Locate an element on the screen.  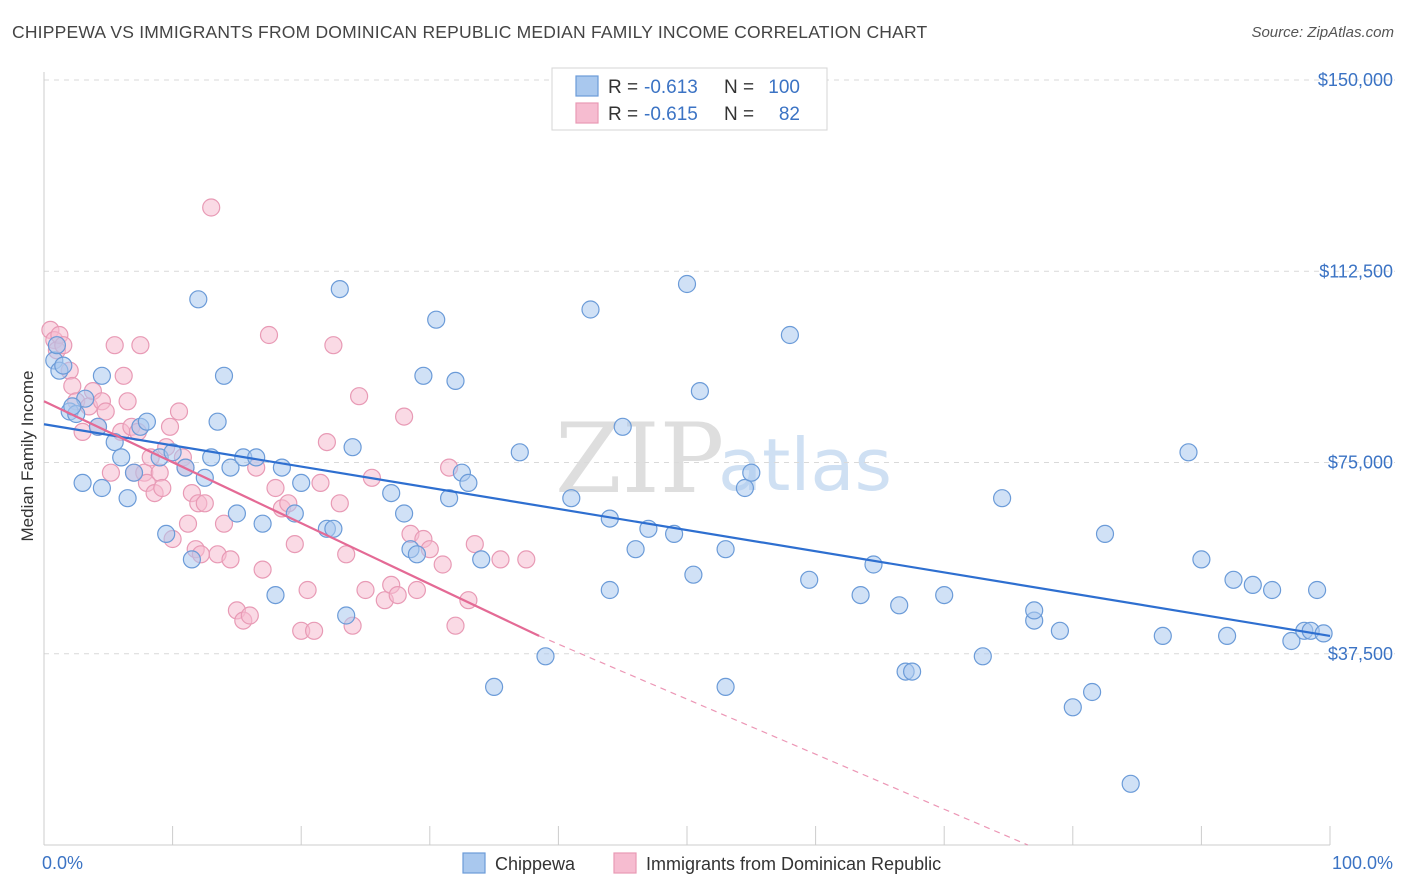
x-tick-label-min: 0.0% is located at coordinates (62, 863).